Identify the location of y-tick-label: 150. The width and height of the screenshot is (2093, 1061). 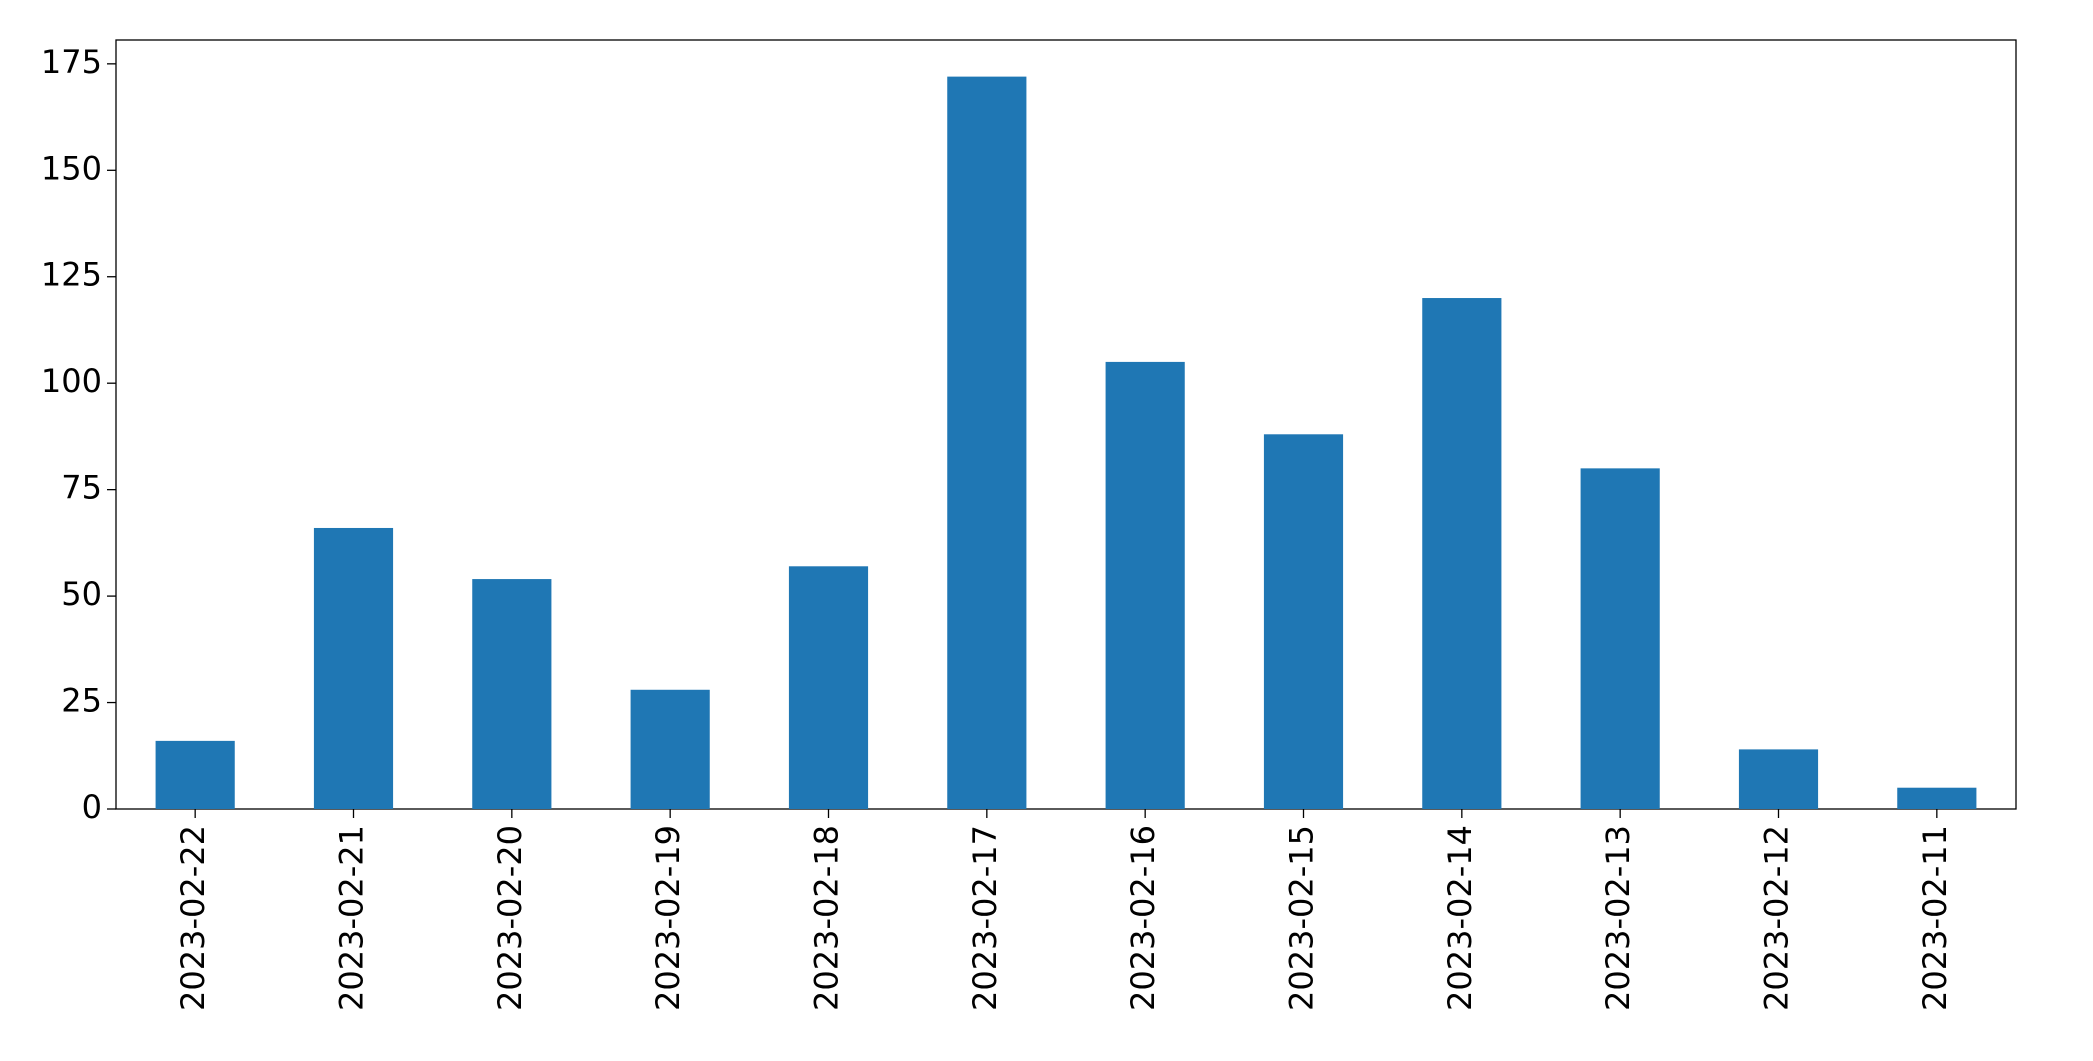
(71, 168).